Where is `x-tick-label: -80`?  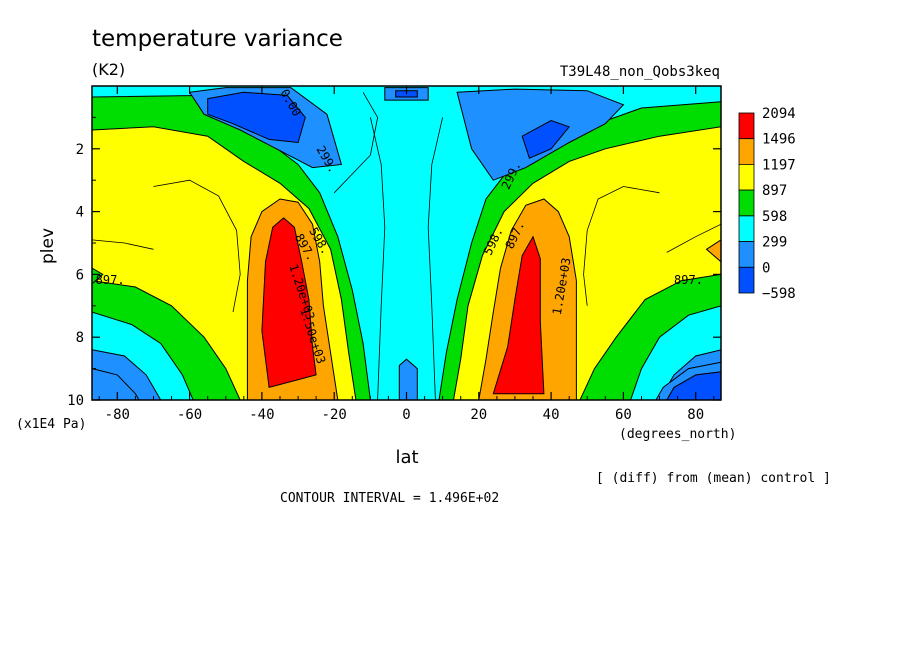 x-tick-label: -80 is located at coordinates (117, 415).